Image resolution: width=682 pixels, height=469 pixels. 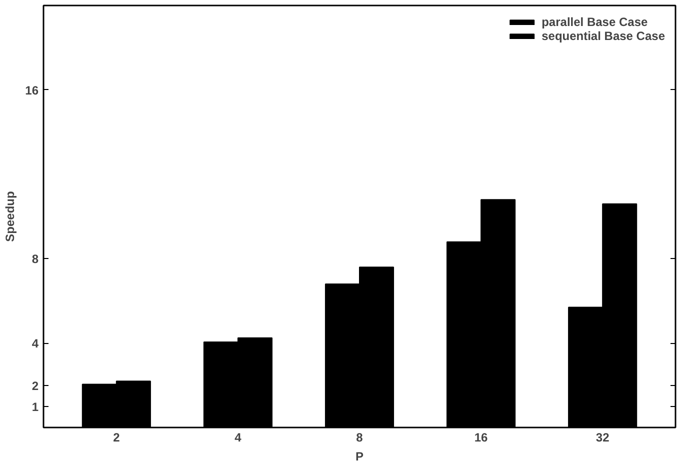 I want to click on x-tick-label: 16, so click(x=481, y=437).